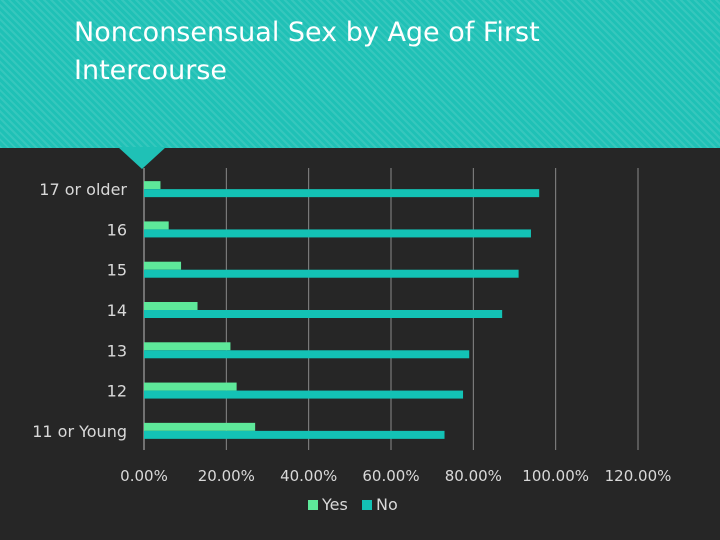 The height and width of the screenshot is (540, 720). Describe the element at coordinates (638, 476) in the screenshot. I see `x-tick-label: 120.00%` at that location.